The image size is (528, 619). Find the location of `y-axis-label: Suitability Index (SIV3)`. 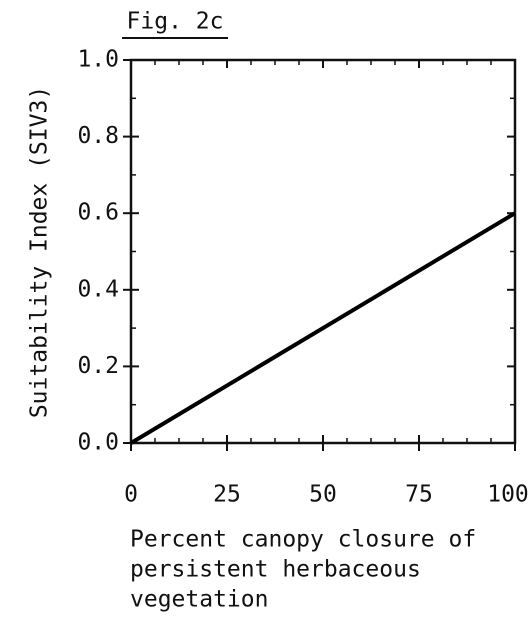

y-axis-label: Suitability Index (SIV3) is located at coordinates (40, 252).